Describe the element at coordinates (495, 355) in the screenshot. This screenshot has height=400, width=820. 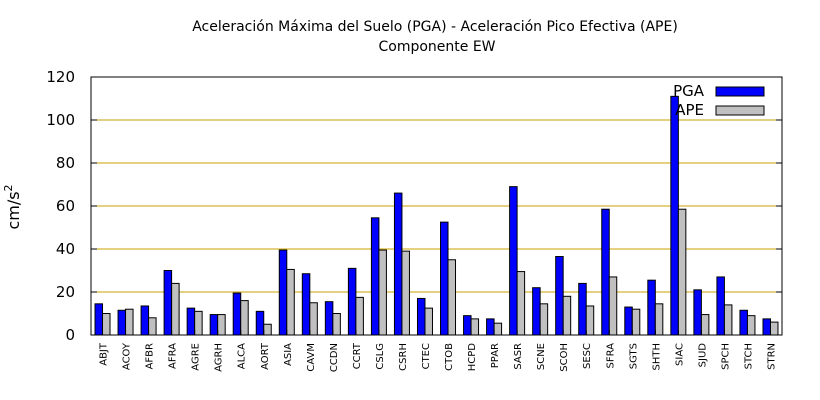
I see `x-tick-label: PPAR` at that location.